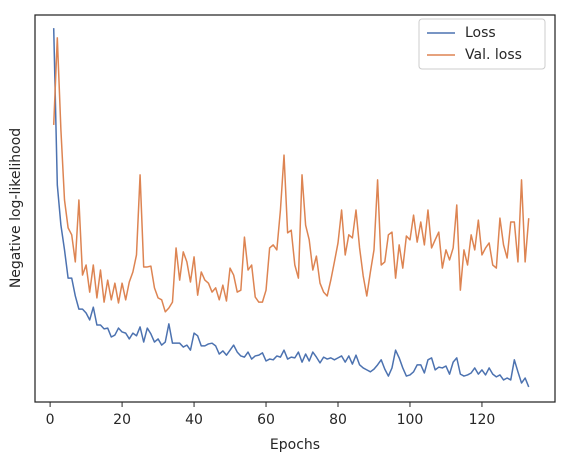 The image size is (563, 467). What do you see at coordinates (122, 420) in the screenshot?
I see `x-tick-label: 20` at bounding box center [122, 420].